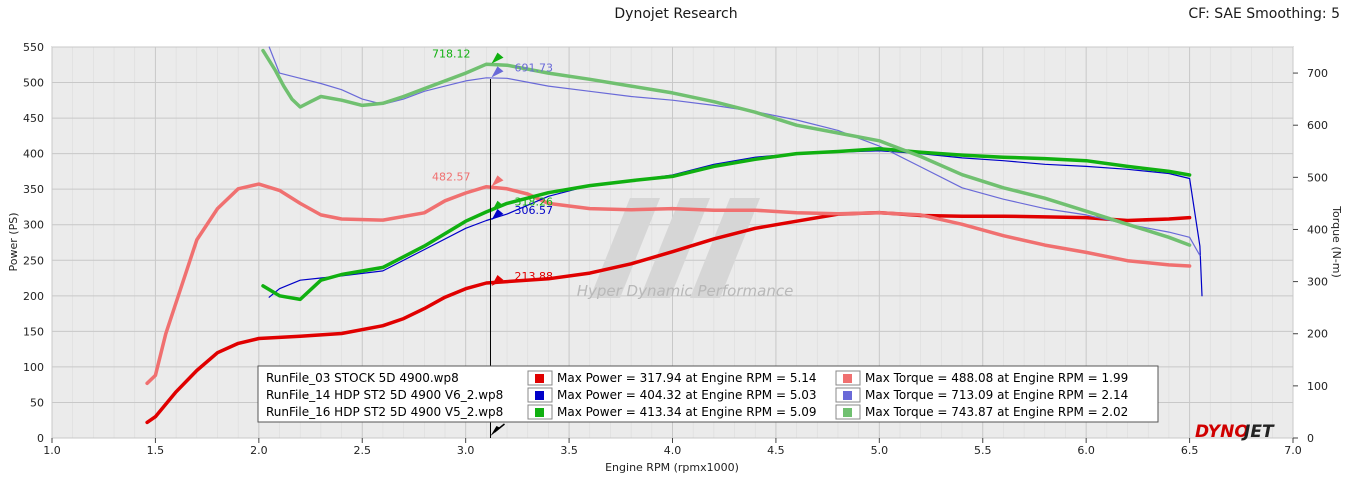 The height and width of the screenshot is (495, 1352). What do you see at coordinates (1293, 450) in the screenshot?
I see `x-tick-label: 7.0` at bounding box center [1293, 450].